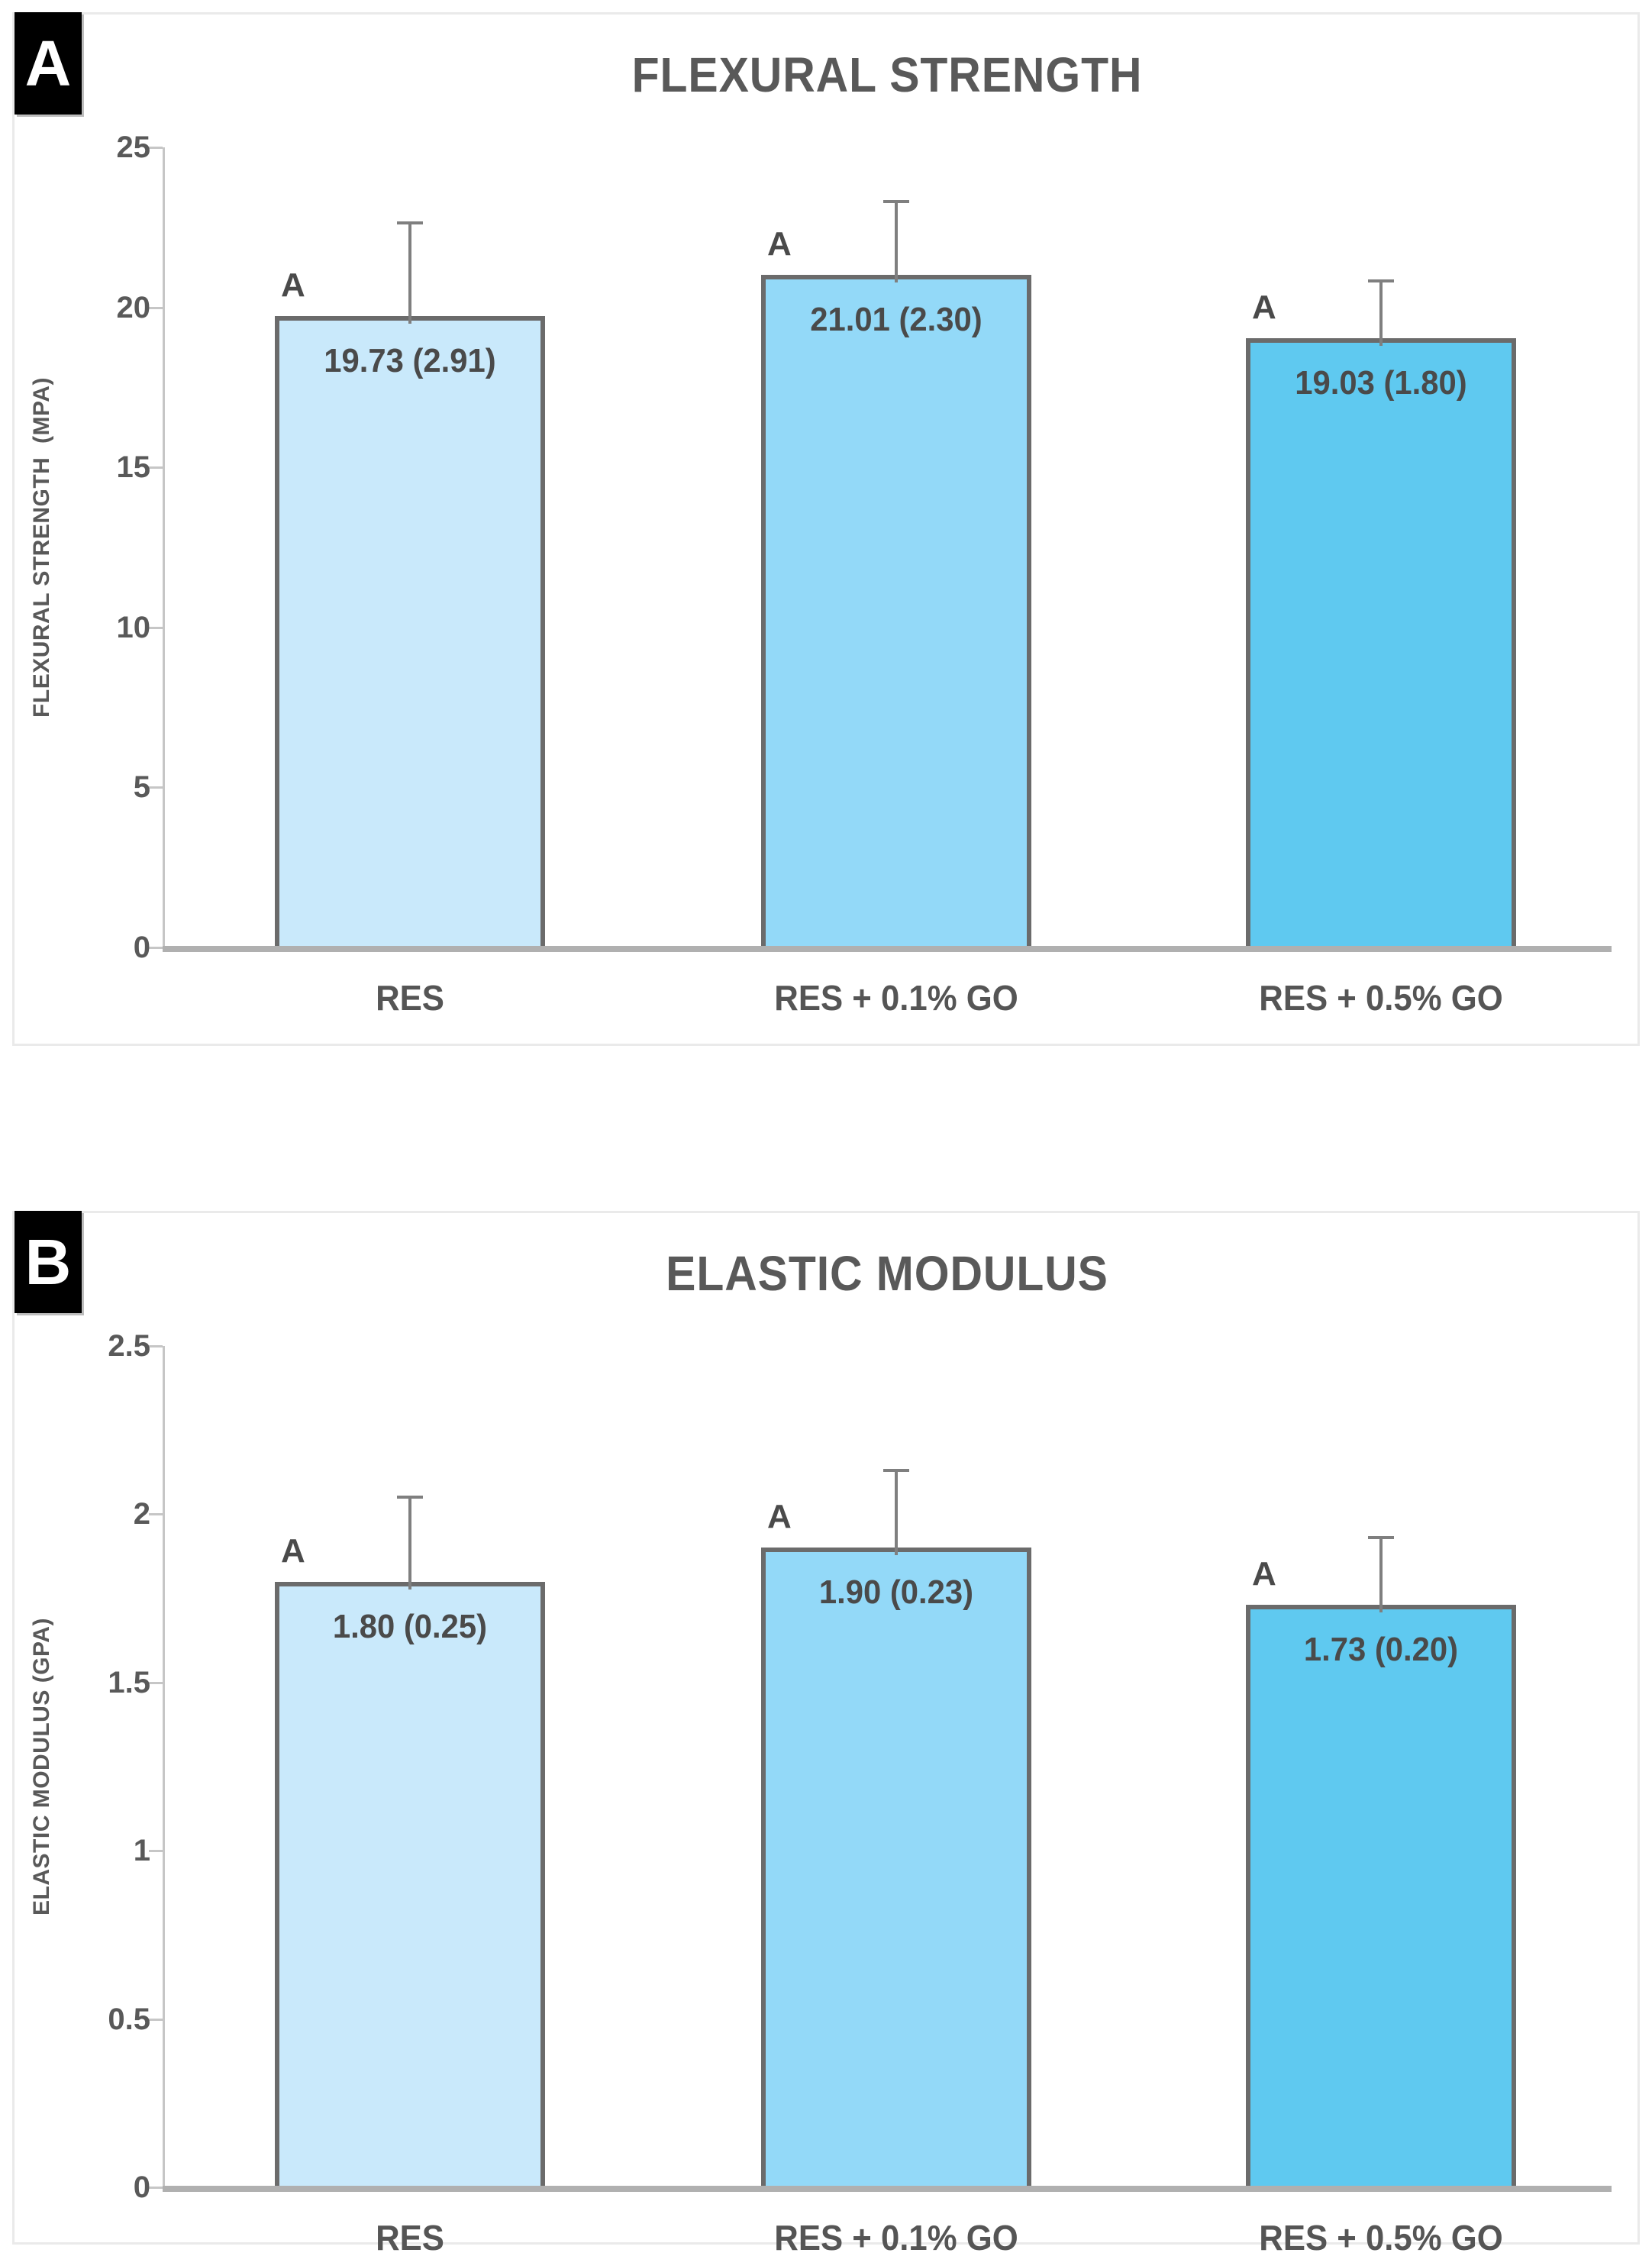  Describe the element at coordinates (141, 1851) in the screenshot. I see `y-tick-label: 1` at that location.